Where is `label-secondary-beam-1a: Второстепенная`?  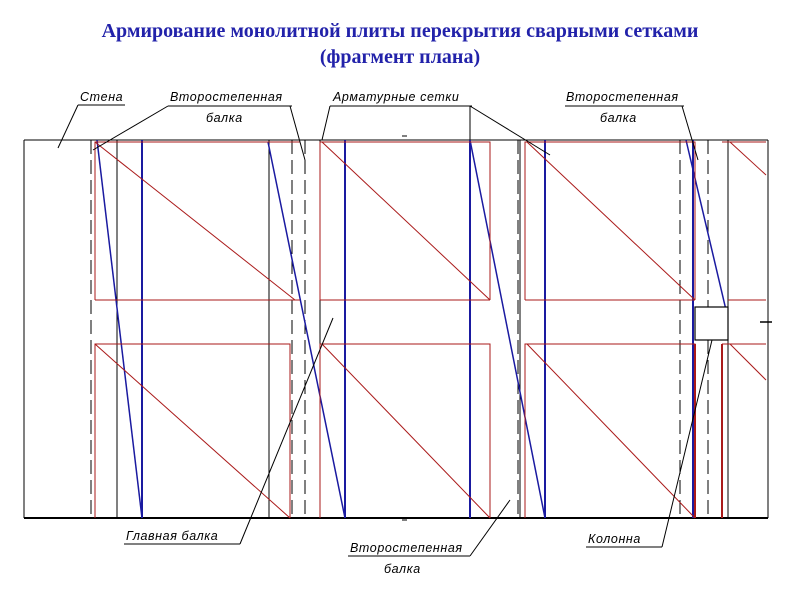 label-secondary-beam-1a: Второстепенная is located at coordinates (226, 97).